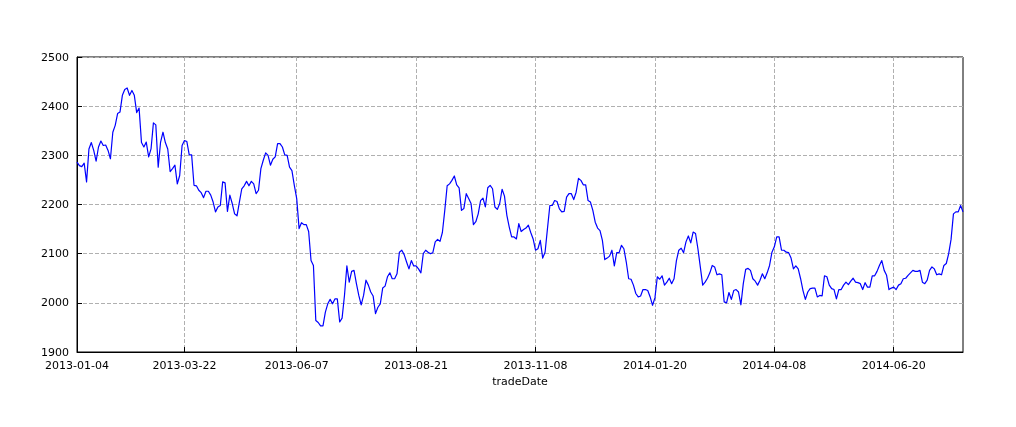 This screenshot has height=427, width=1016. Describe the element at coordinates (77, 365) in the screenshot. I see `x-tick-label: 2013-01-04` at that location.